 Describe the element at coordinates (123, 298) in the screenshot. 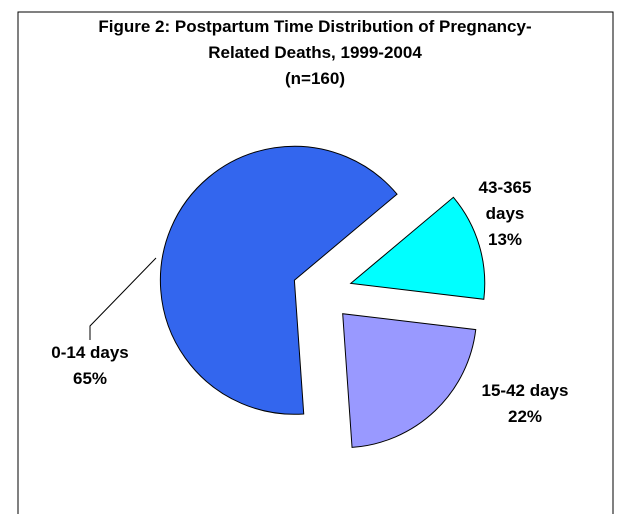

I see `leader-line` at that location.